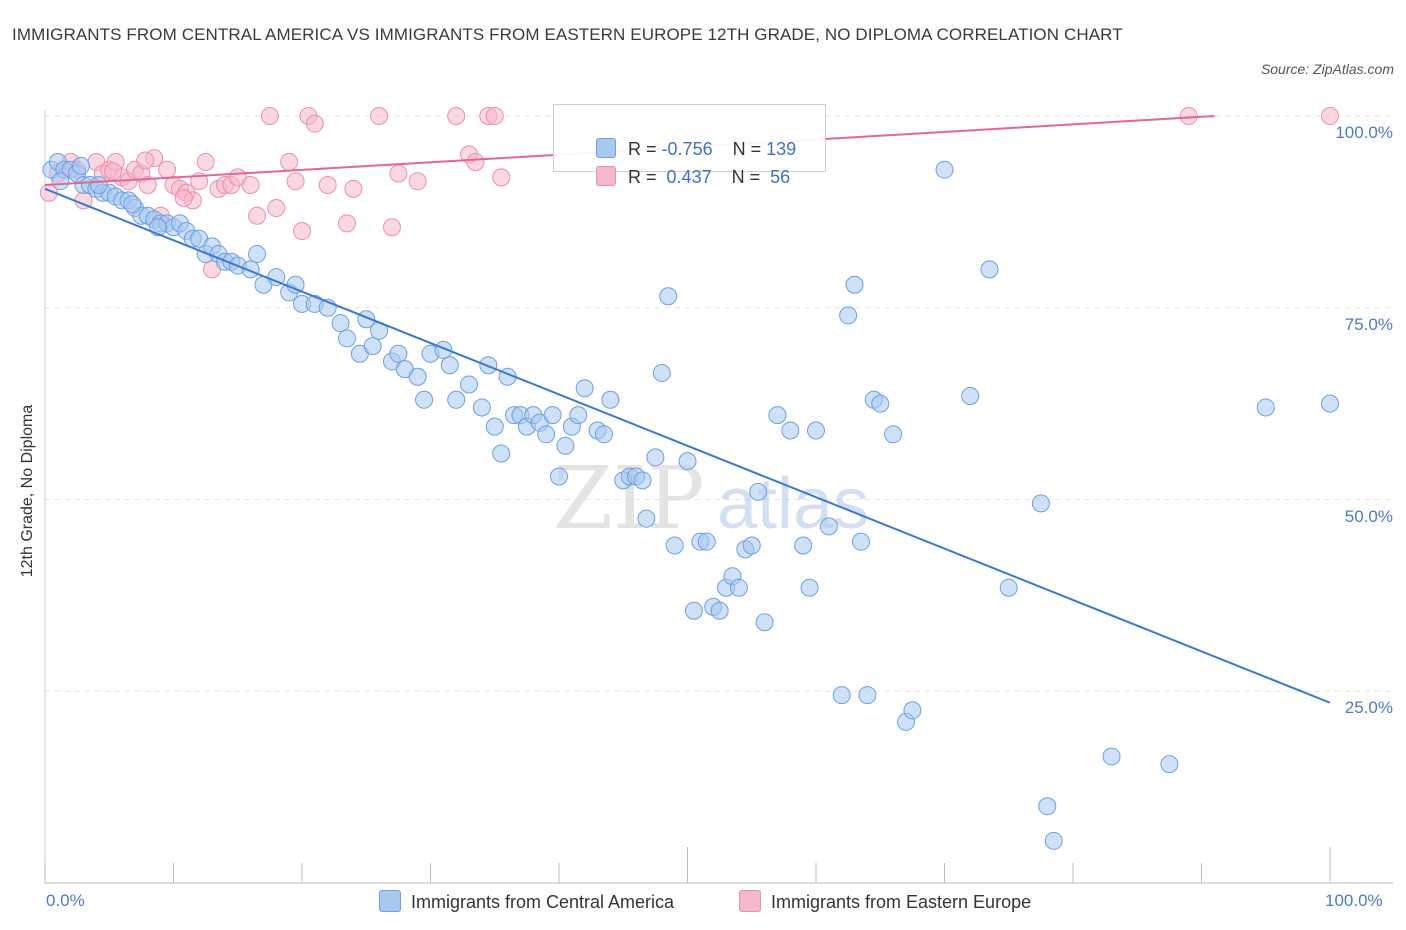 This screenshot has height=930, width=1406. What do you see at coordinates (1368, 324) in the screenshot?
I see `y-tick-75: 75.0%` at bounding box center [1368, 324].